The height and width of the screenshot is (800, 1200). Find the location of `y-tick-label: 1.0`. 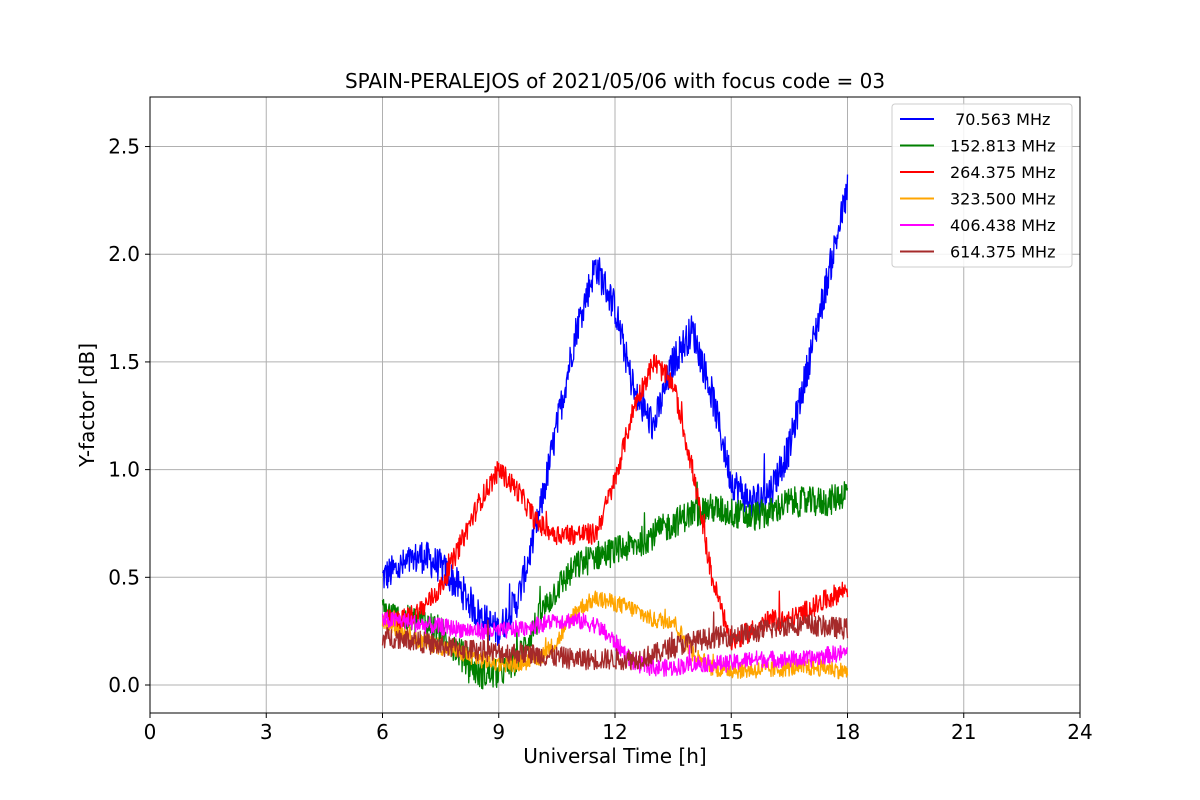

y-tick-label: 1.0 is located at coordinates (124, 470).